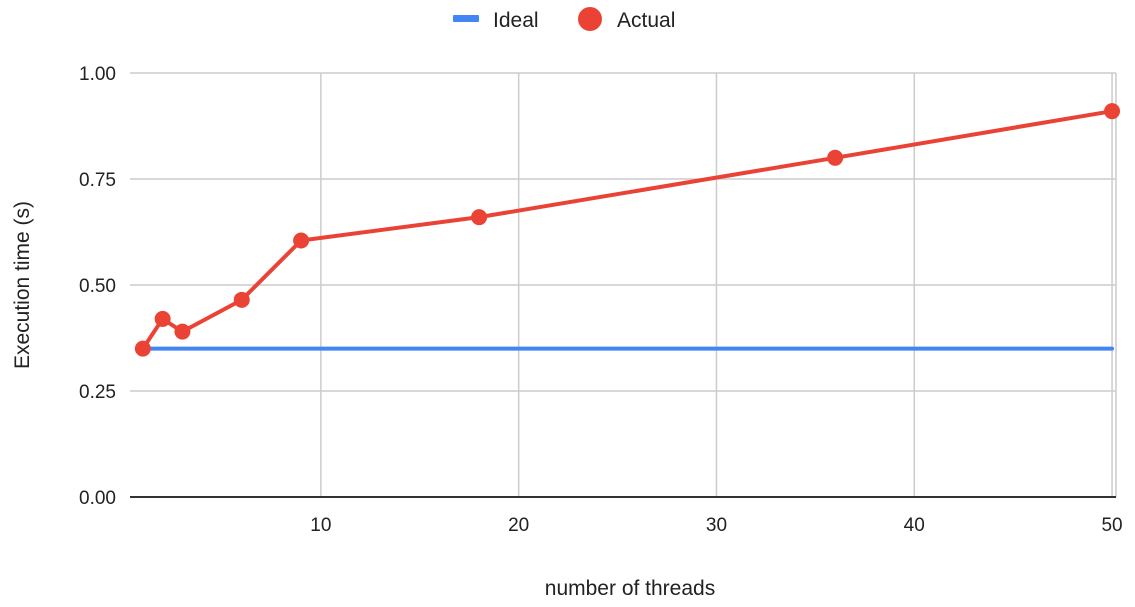 This screenshot has height=607, width=1135. I want to click on x-tick-label: 10, so click(320, 525).